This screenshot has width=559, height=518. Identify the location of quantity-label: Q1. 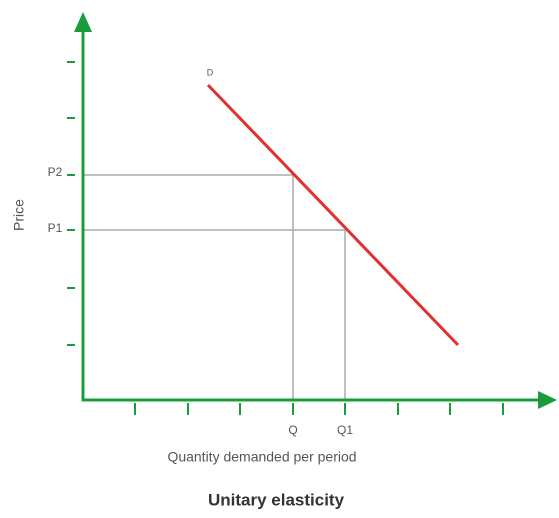
(345, 430).